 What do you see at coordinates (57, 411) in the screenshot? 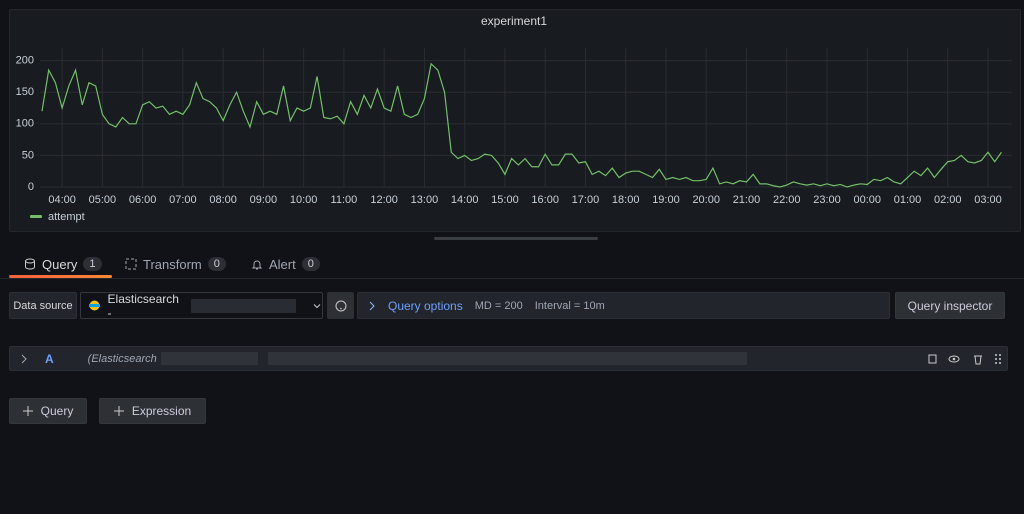
I see `button-label: Query` at bounding box center [57, 411].